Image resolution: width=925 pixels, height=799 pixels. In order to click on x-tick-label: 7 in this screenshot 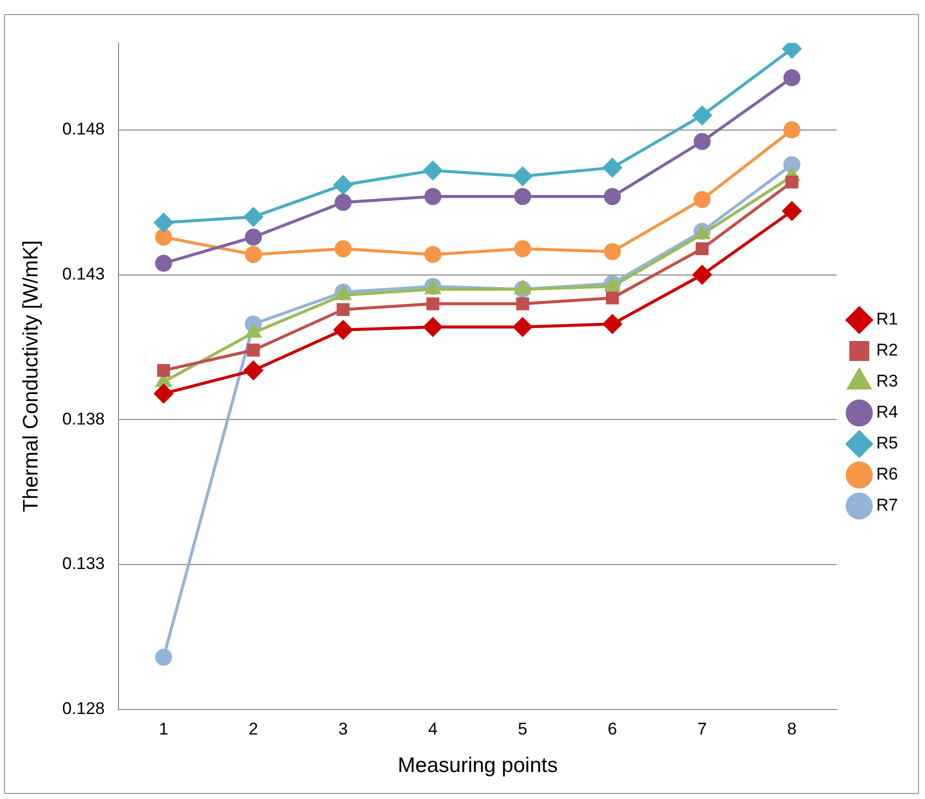, I will do `click(702, 728)`.